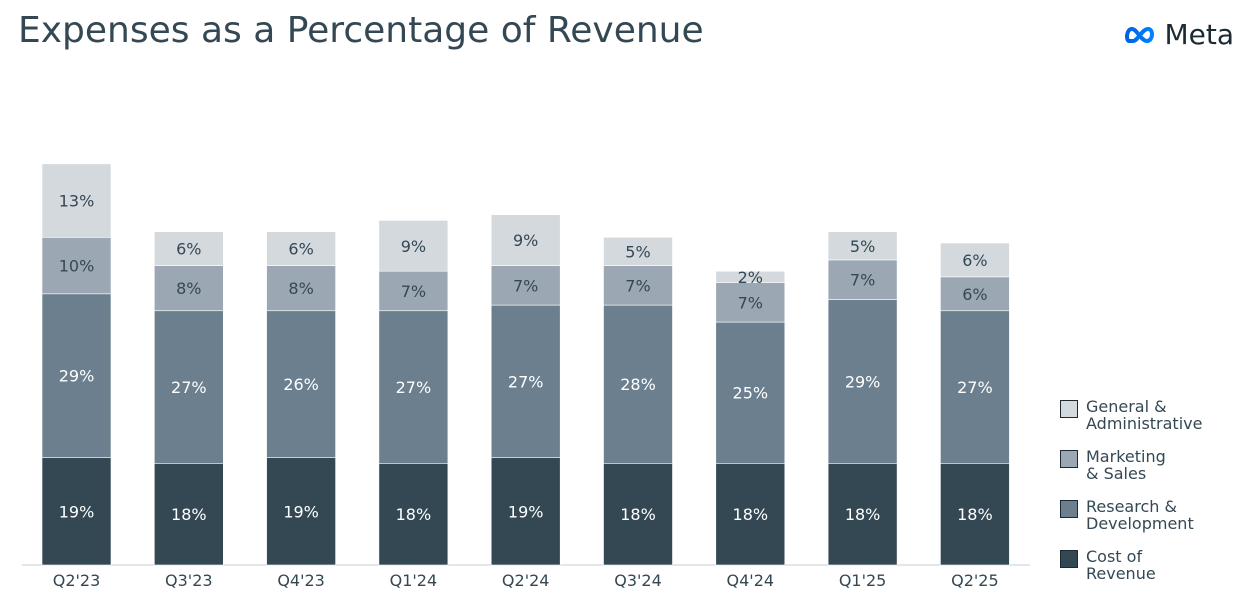 This screenshot has height=608, width=1248. I want to click on x-tick-label: Q2'23, so click(77, 580).